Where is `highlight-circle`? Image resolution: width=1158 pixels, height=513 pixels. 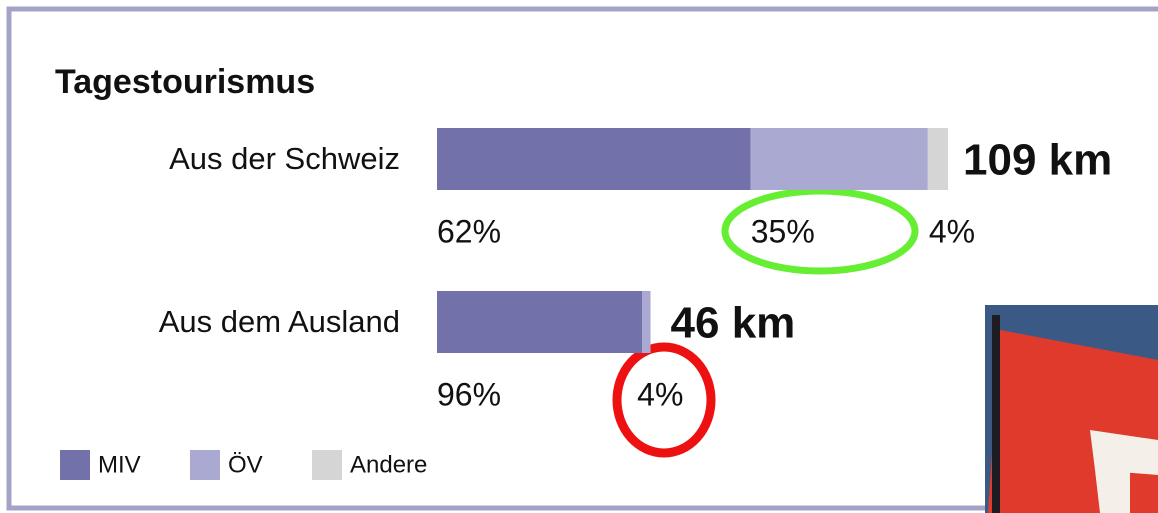 highlight-circle is located at coordinates (664, 400).